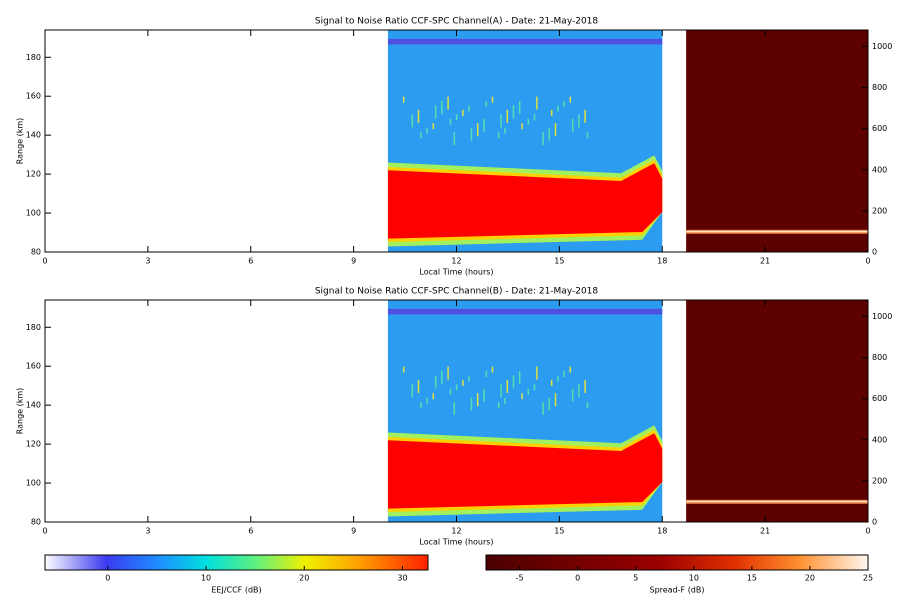  What do you see at coordinates (777, 411) in the screenshot?
I see `spread-f-background` at bounding box center [777, 411].